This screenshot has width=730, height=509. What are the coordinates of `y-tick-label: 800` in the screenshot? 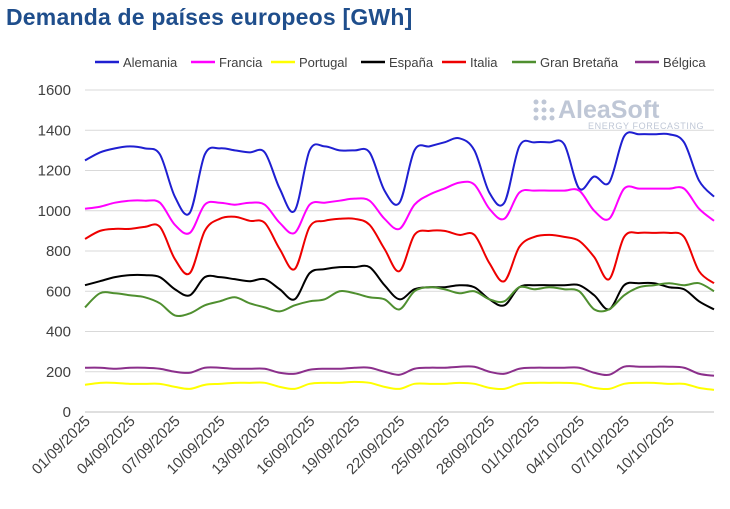 It's located at (58, 251).